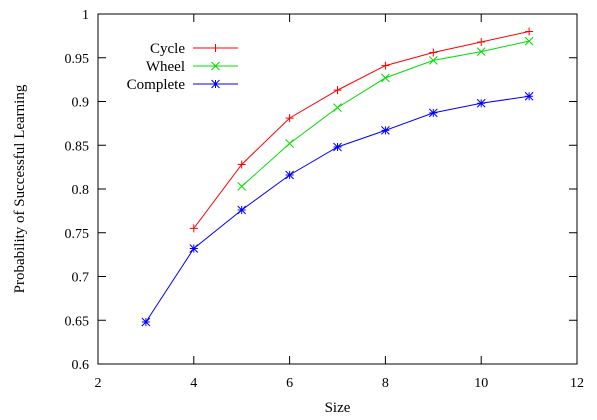 The image size is (597, 420). I want to click on legend-label: Wheel, so click(165, 67).